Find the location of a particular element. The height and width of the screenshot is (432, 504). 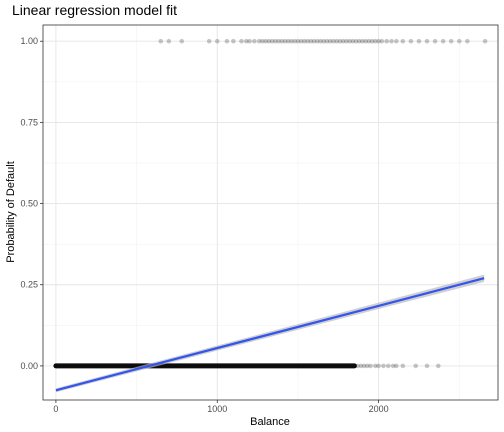

data-point-band is located at coordinates (205, 366).